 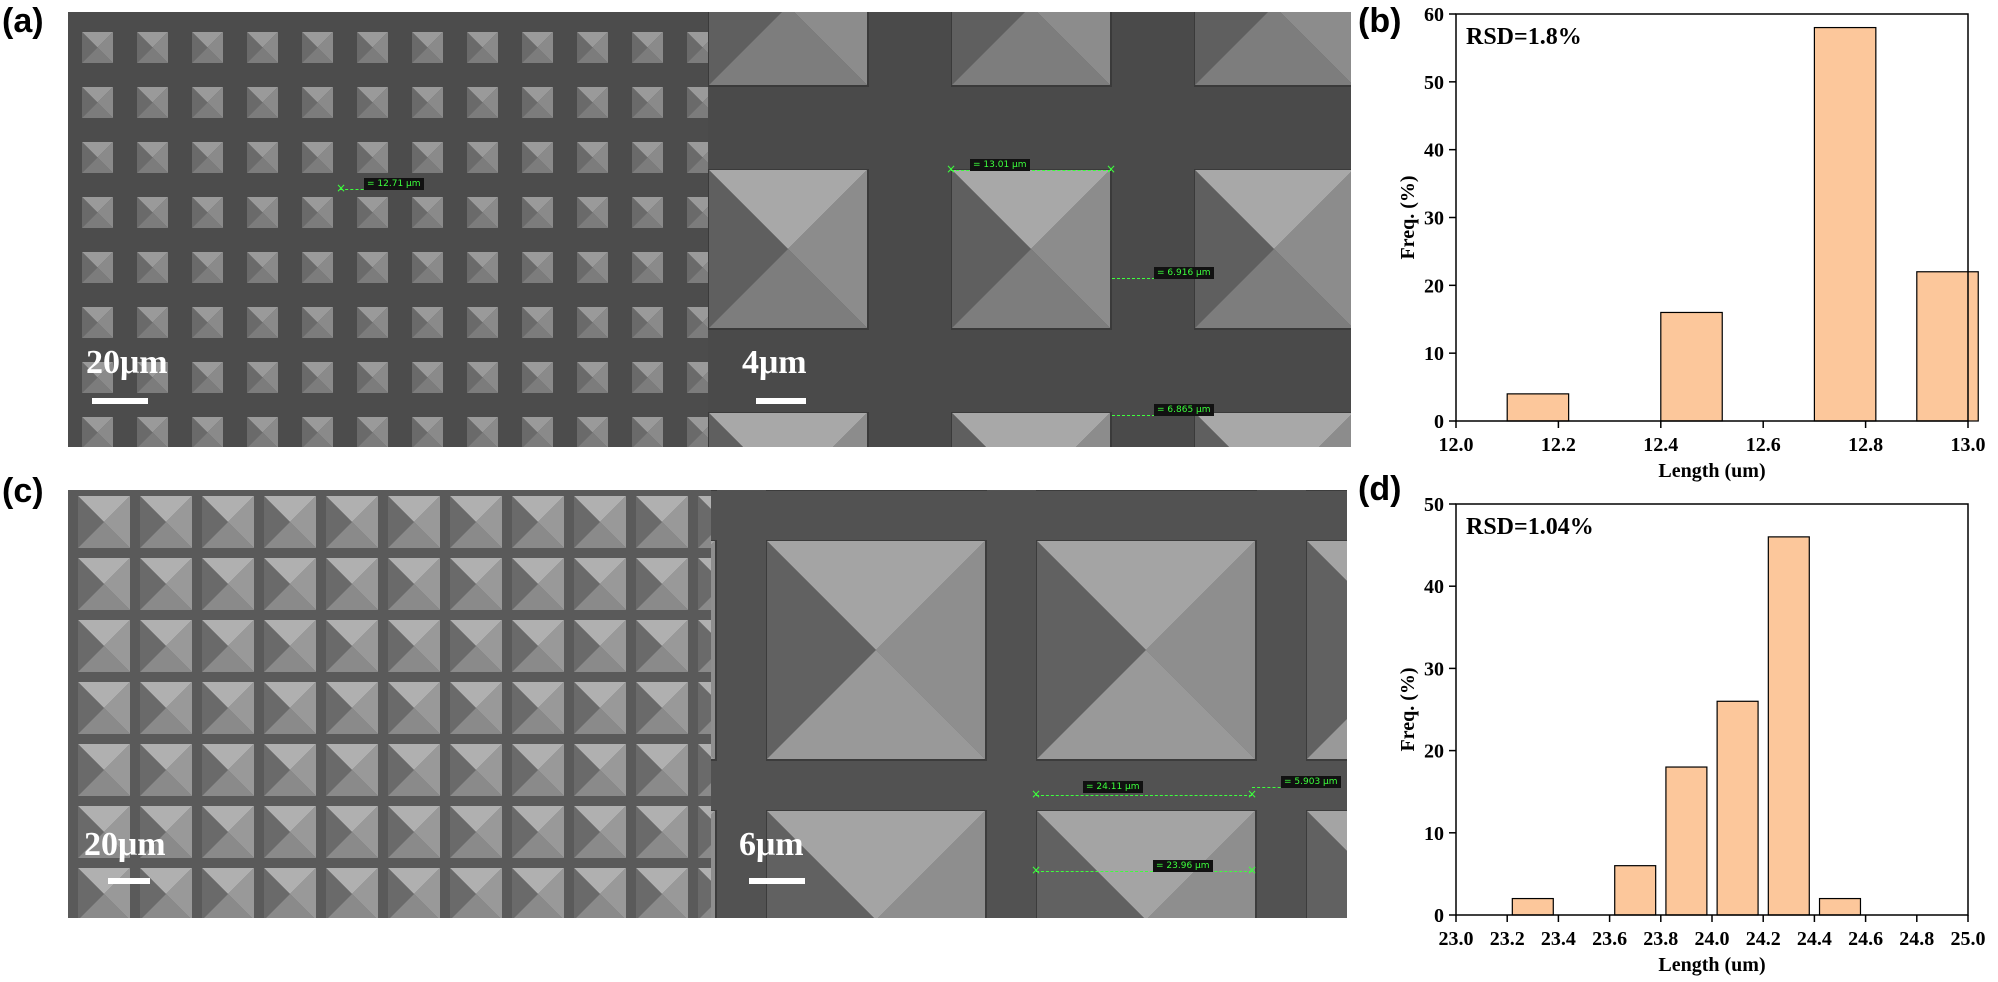 What do you see at coordinates (1712, 939) in the screenshot?
I see `x-tick-label: 24.0` at bounding box center [1712, 939].